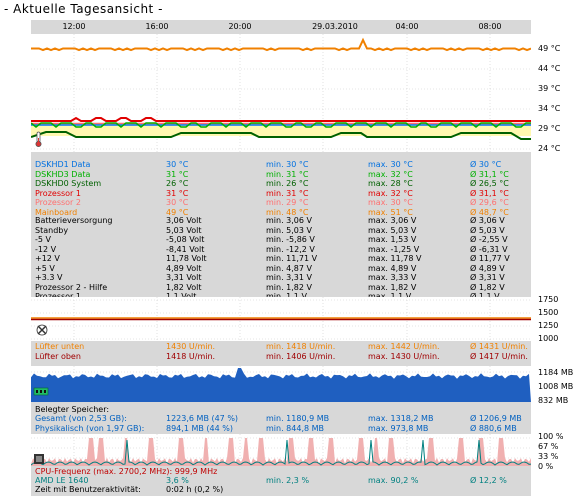 This screenshot has width=574, height=496. Describe the element at coordinates (390, 183) in the screenshot. I see `temperature-max: max. 28 °C` at that location.